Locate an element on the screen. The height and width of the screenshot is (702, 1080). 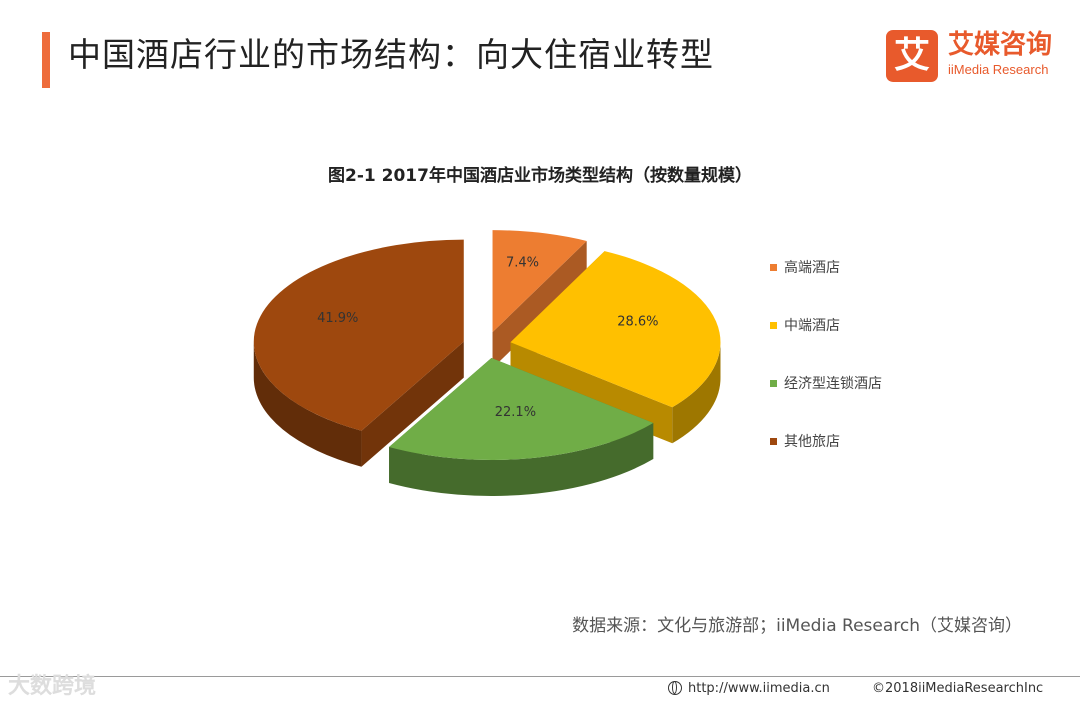
footer-website-link: http://www.iimedia.cn is located at coordinates (749, 689).